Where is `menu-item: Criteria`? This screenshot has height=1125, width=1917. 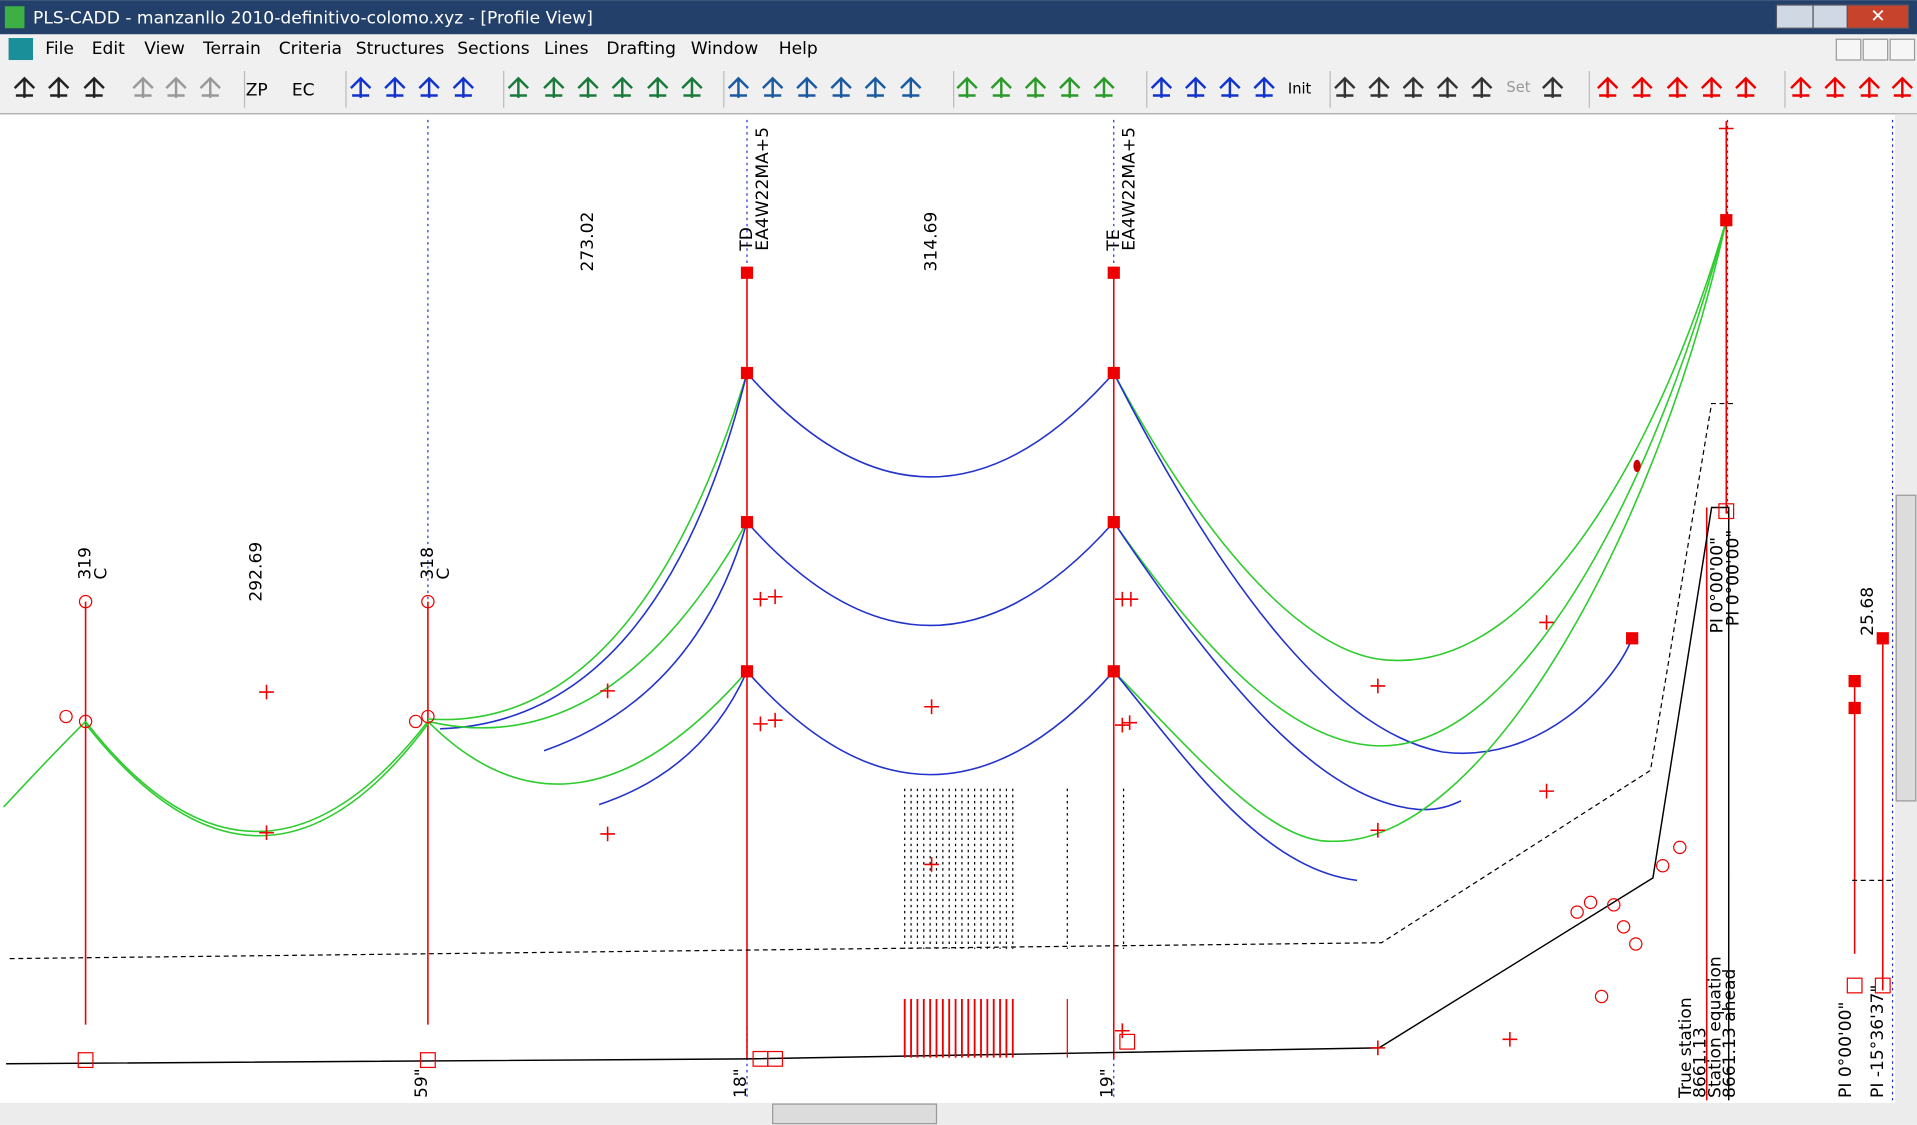
menu-item: Criteria is located at coordinates (310, 49).